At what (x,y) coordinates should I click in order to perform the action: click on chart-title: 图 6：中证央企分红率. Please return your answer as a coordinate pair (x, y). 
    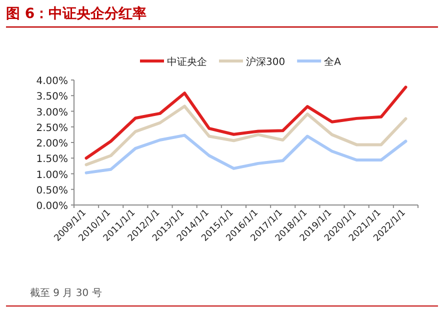
    Looking at the image, I should click on (76, 13).